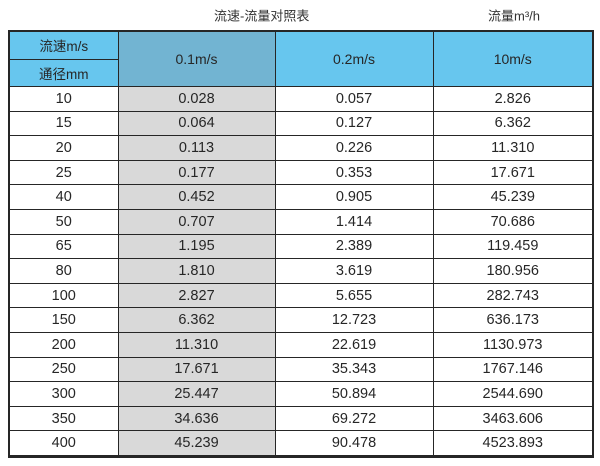  I want to click on table-row: 25 0.177 0.353 17.671, so click(301, 172).